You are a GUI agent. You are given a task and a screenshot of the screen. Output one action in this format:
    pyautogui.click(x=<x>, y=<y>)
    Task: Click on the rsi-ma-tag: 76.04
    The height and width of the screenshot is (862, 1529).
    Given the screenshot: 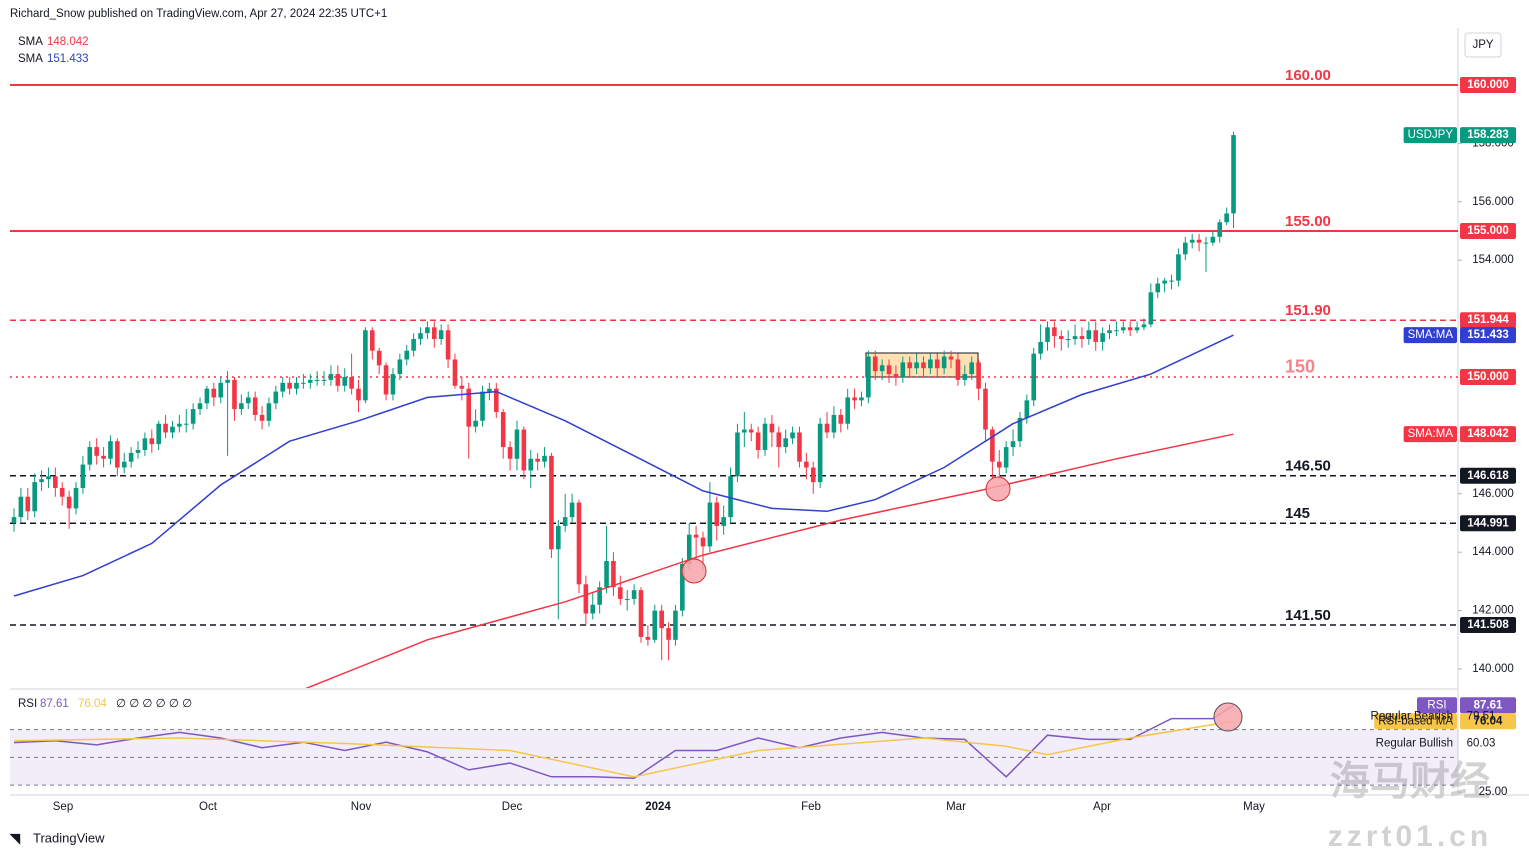 What is the action you would take?
    pyautogui.click(x=1488, y=721)
    